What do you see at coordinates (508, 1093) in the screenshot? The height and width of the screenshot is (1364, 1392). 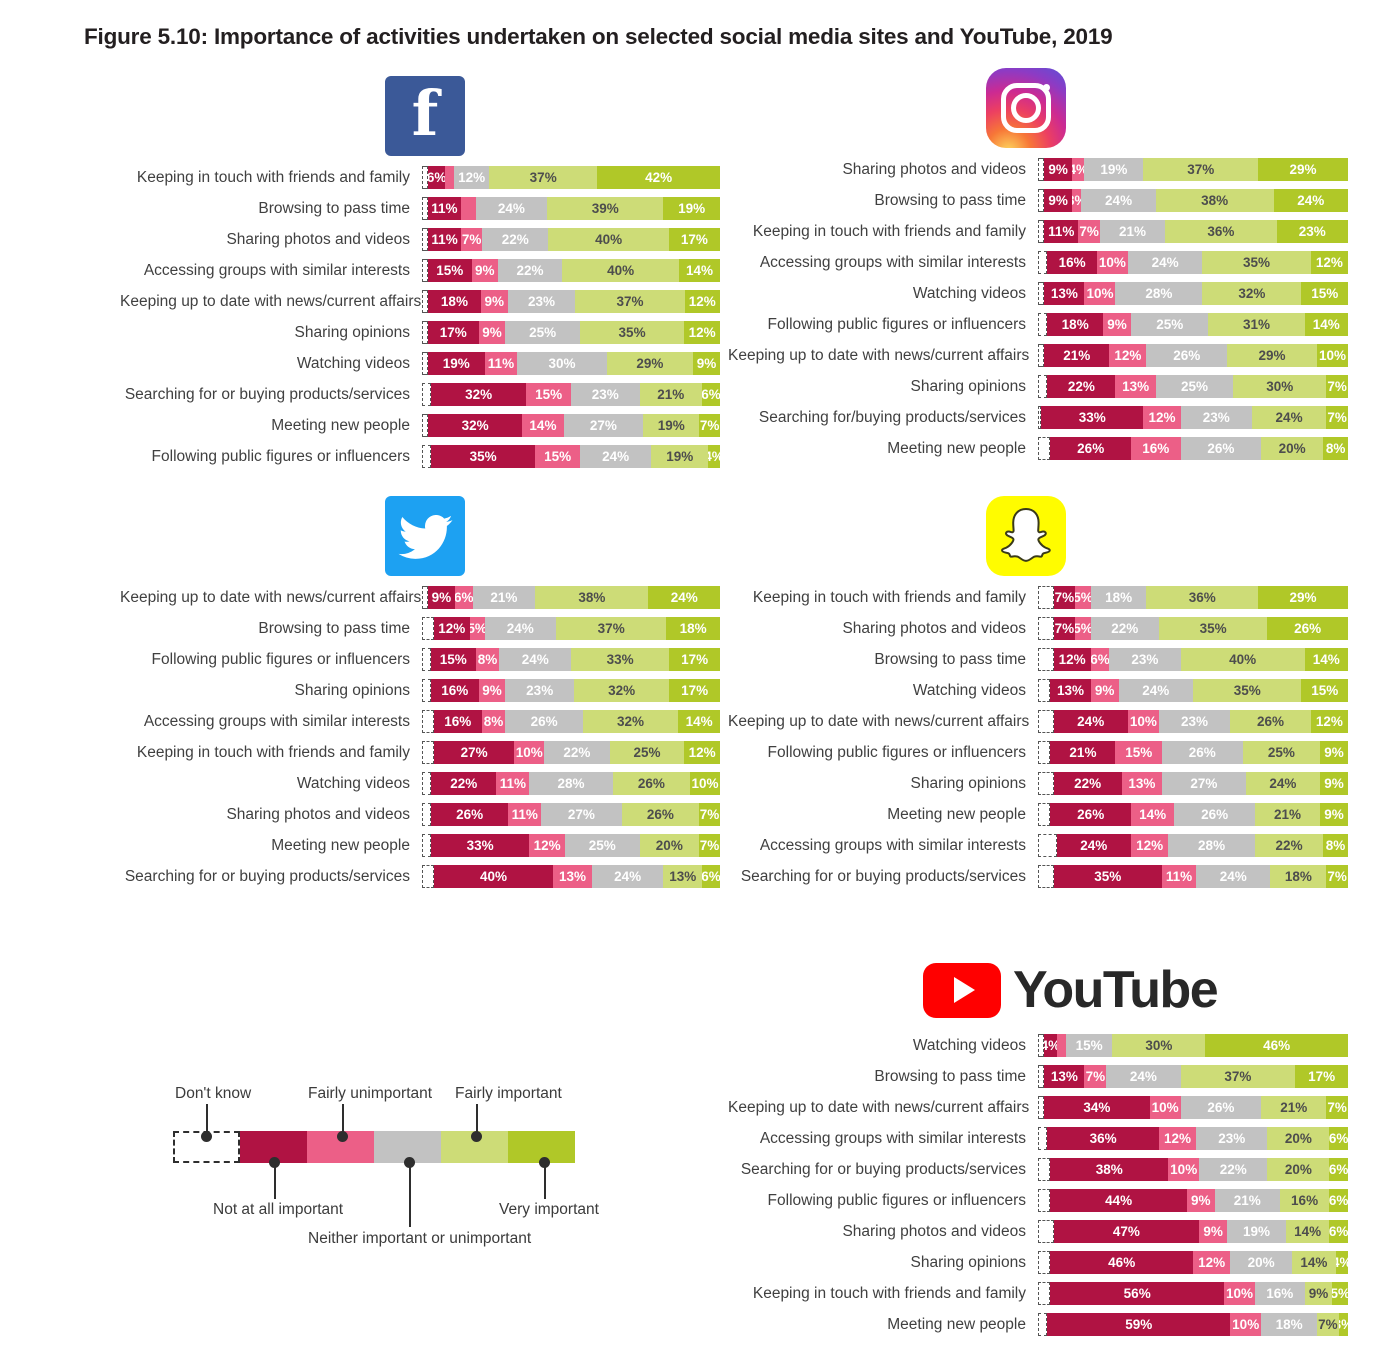 I see `legend-label-fairly-important: Fairly important` at bounding box center [508, 1093].